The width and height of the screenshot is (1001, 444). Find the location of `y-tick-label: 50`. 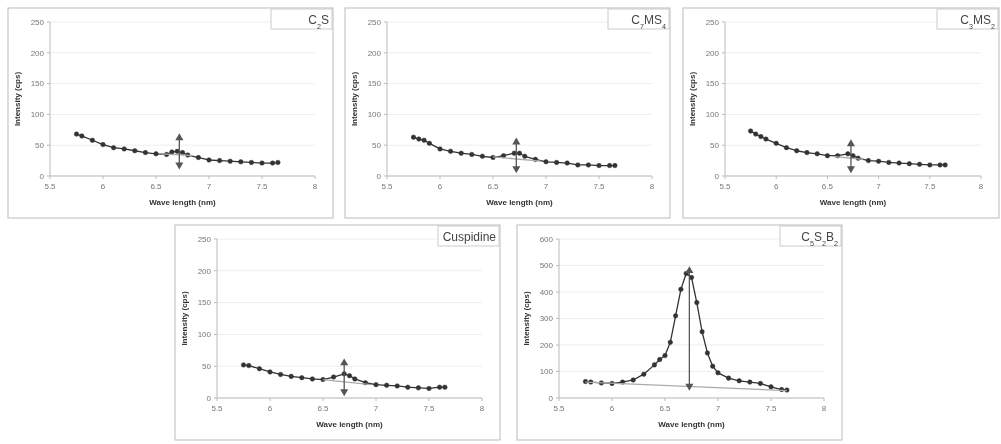

y-tick-label: 50 is located at coordinates (715, 145).